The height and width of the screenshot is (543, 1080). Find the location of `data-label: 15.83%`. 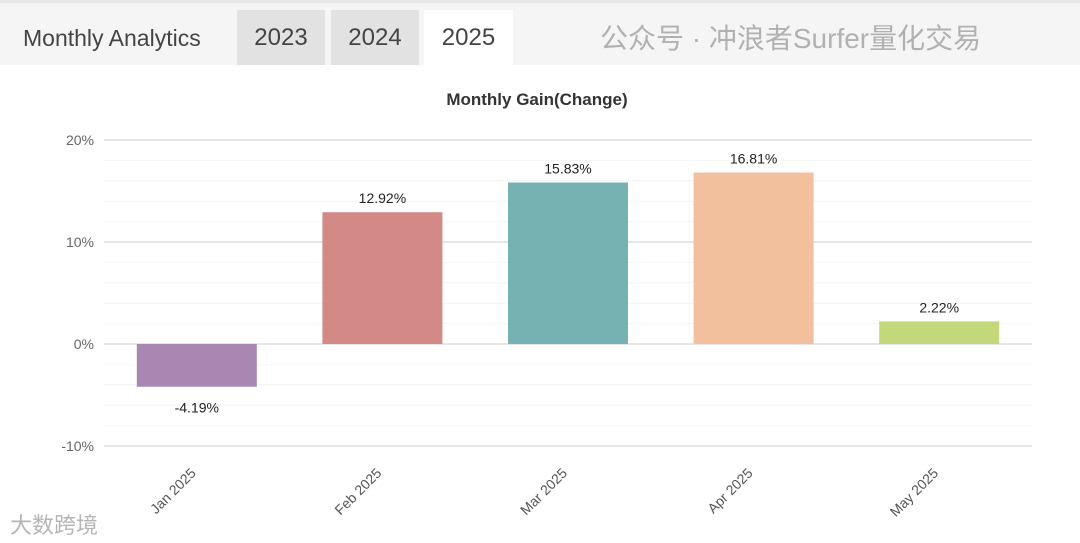

data-label: 15.83% is located at coordinates (567, 169).